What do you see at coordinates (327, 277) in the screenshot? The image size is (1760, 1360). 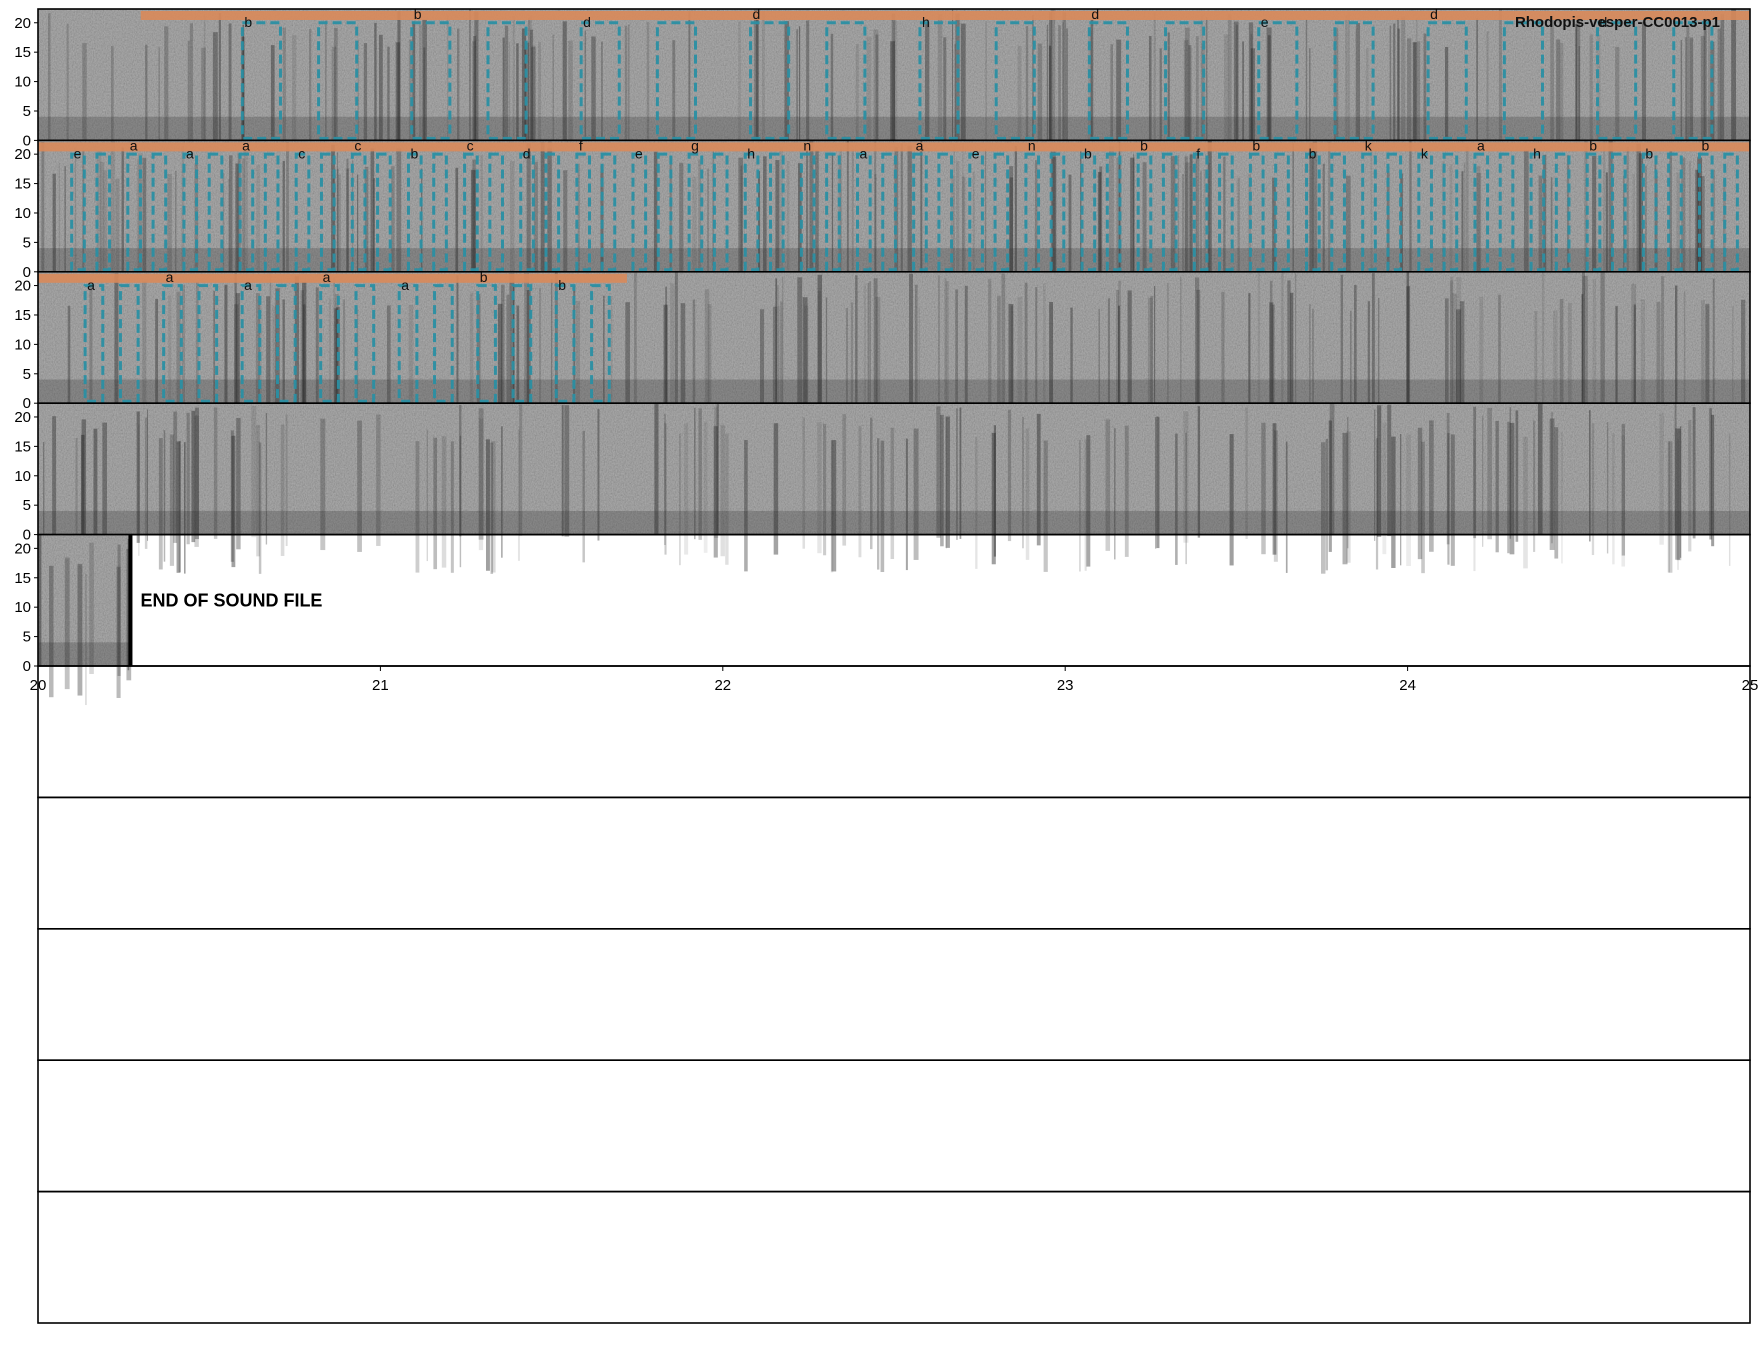 I see `syllable-label: a` at bounding box center [327, 277].